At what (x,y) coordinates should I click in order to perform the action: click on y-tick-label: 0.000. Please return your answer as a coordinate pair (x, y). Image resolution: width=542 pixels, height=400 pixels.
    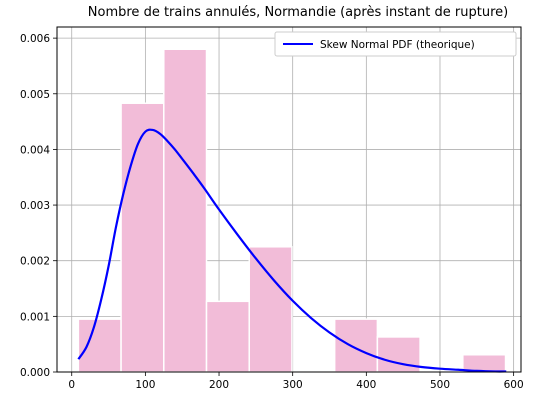
    Looking at the image, I should click on (35, 373).